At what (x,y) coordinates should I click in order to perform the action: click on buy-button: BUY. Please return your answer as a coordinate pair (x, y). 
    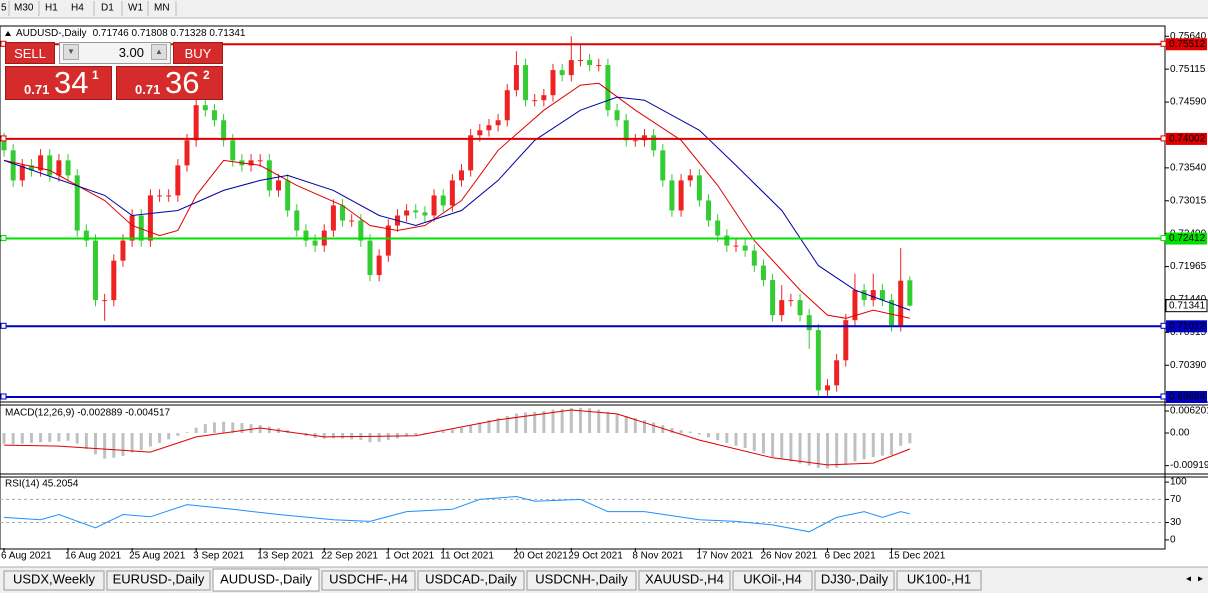
    Looking at the image, I should click on (198, 53).